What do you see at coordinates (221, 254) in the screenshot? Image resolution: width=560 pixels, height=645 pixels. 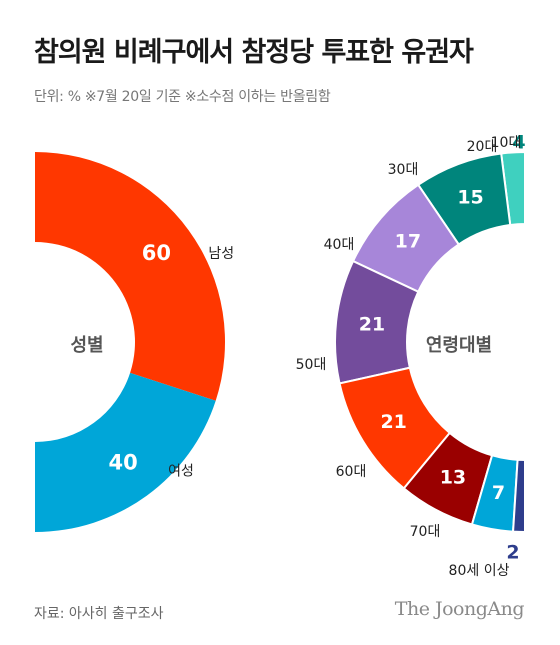 I see `category-label-1: 남성` at bounding box center [221, 254].